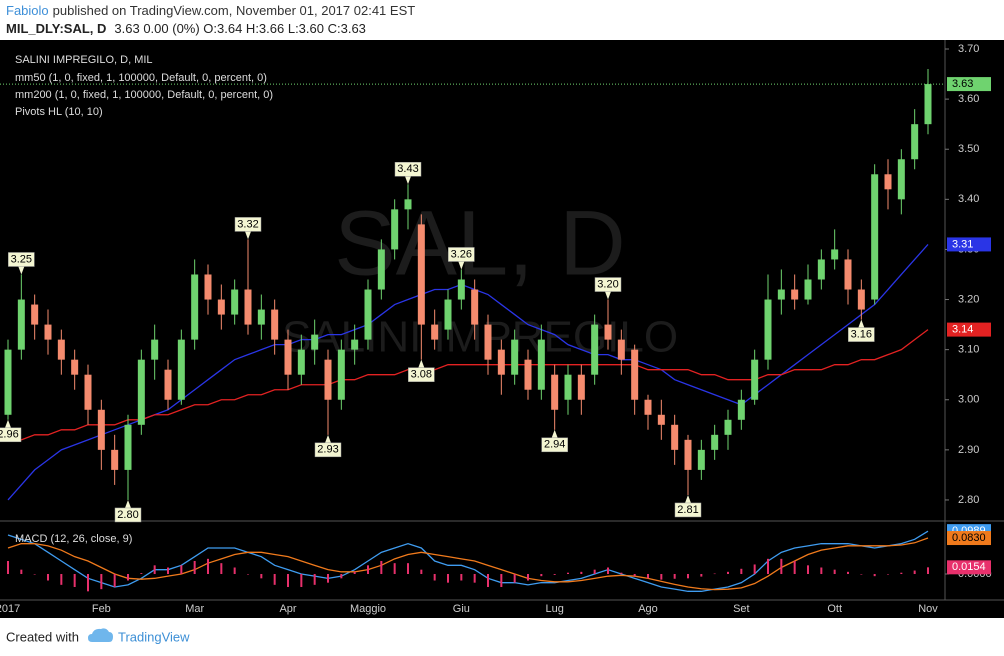 This screenshot has height=656, width=1004. Describe the element at coordinates (968, 299) in the screenshot. I see `y-tick-label: 3.20` at that location.